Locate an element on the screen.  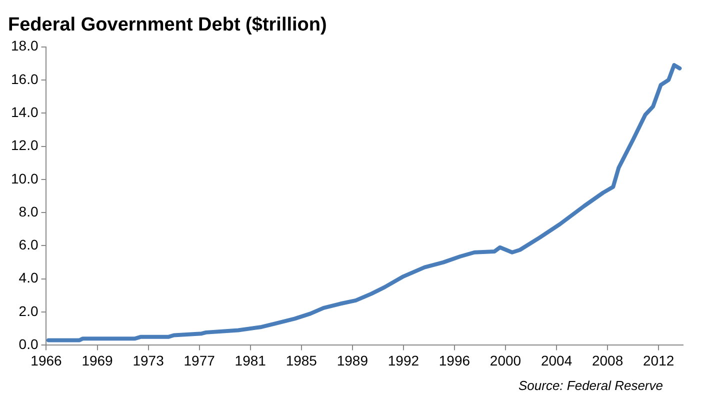
y-tick-label: 8.0 is located at coordinates (28, 211).